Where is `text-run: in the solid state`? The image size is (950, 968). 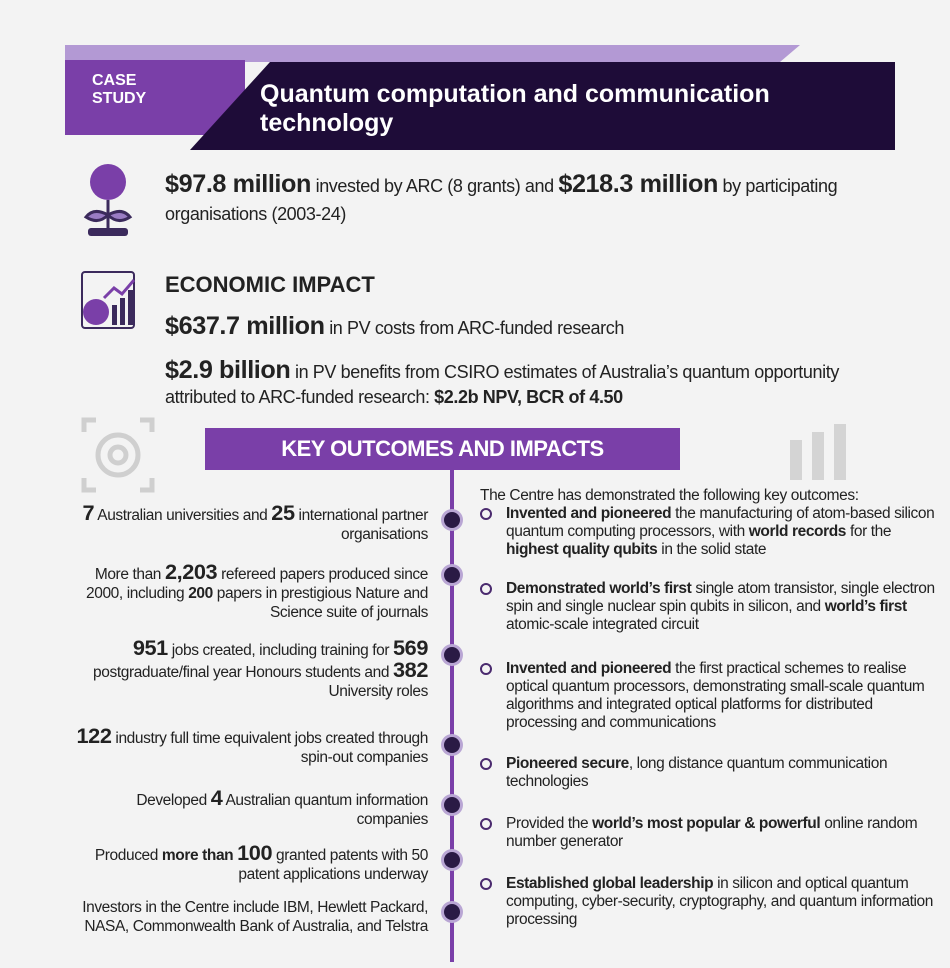 text-run: in the solid state is located at coordinates (712, 549).